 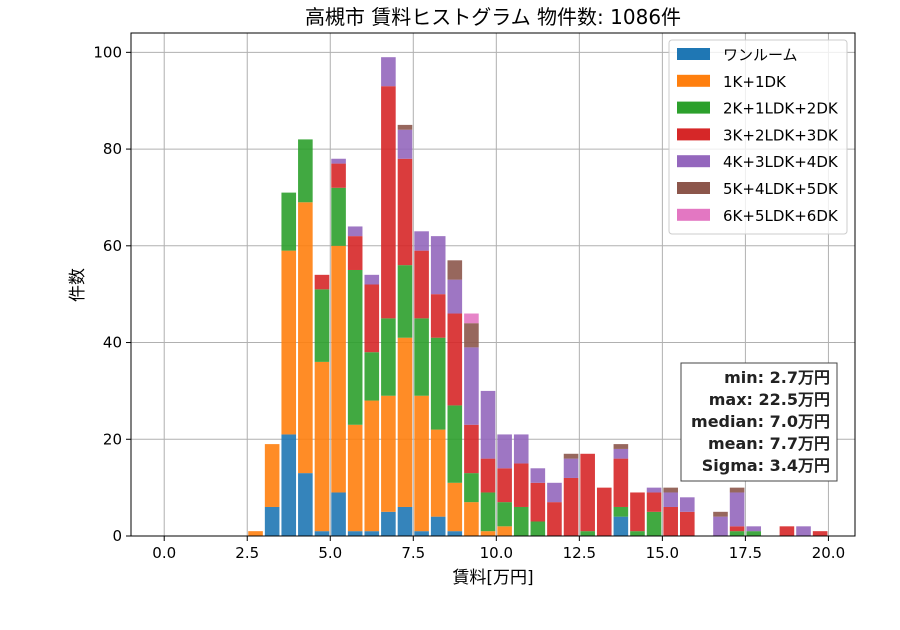 I want to click on bar-segment-s3-b22, so click(x=621, y=482).